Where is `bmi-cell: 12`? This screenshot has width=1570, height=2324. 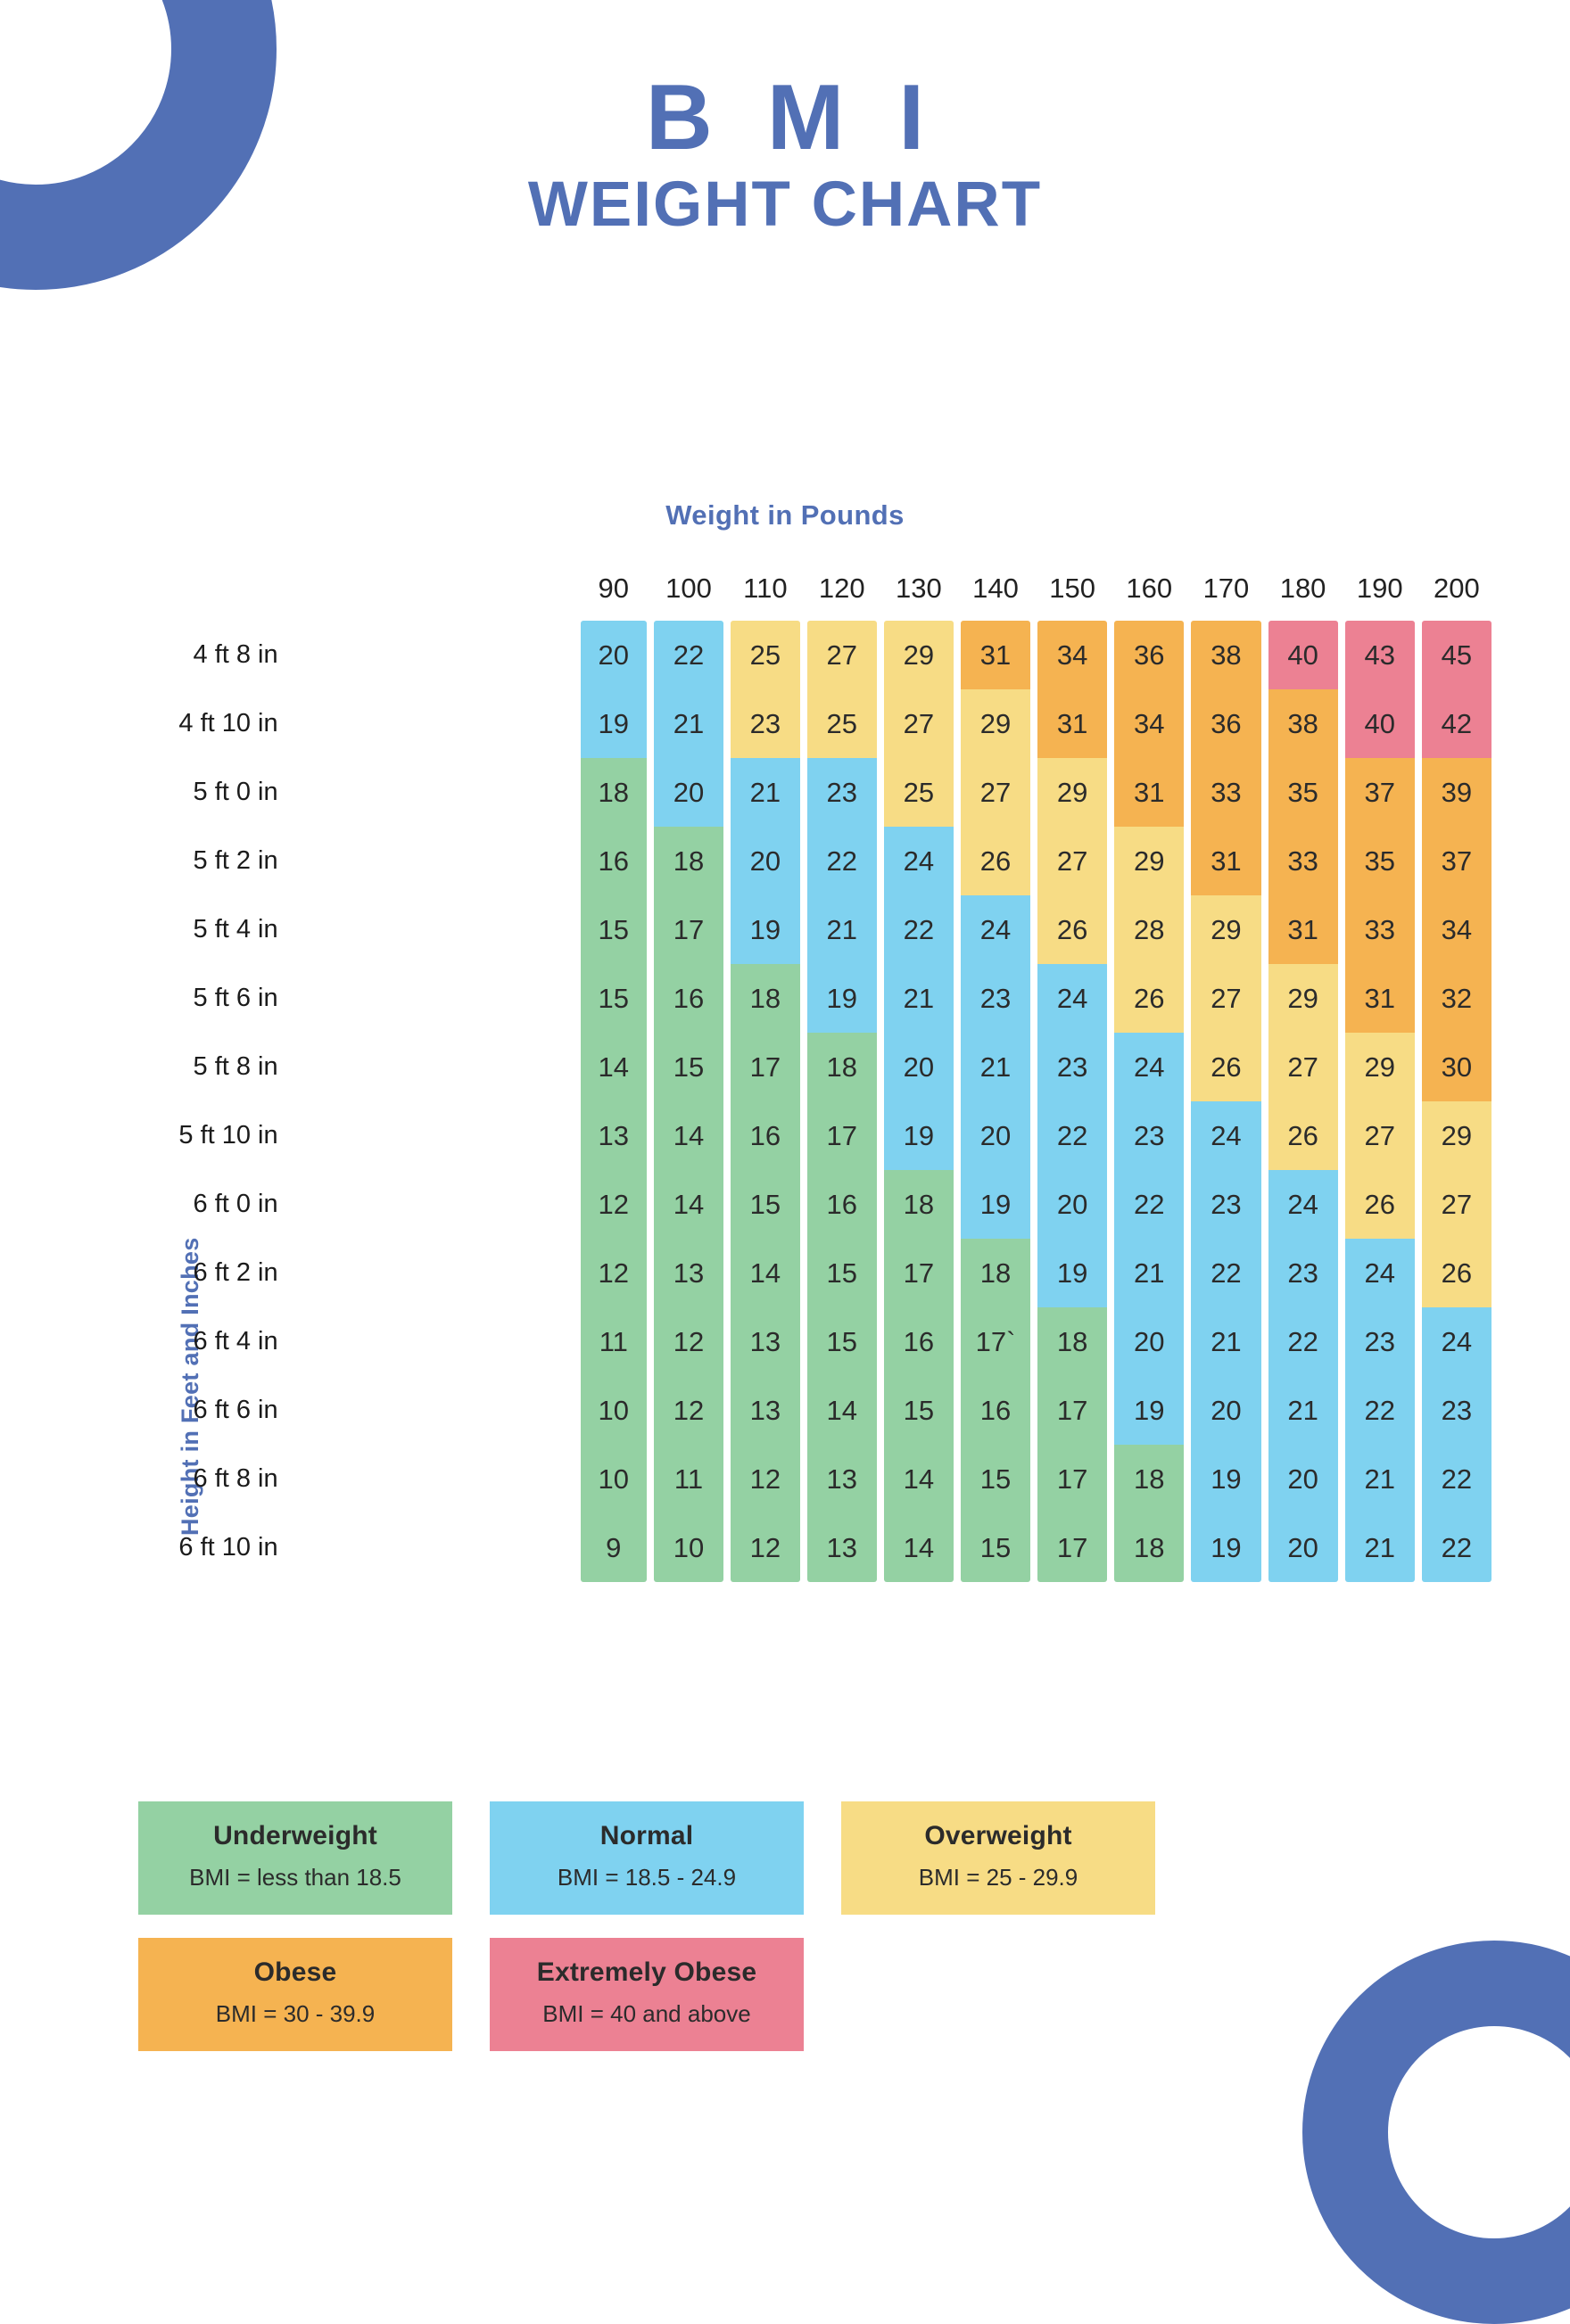 bmi-cell: 12 is located at coordinates (688, 1341).